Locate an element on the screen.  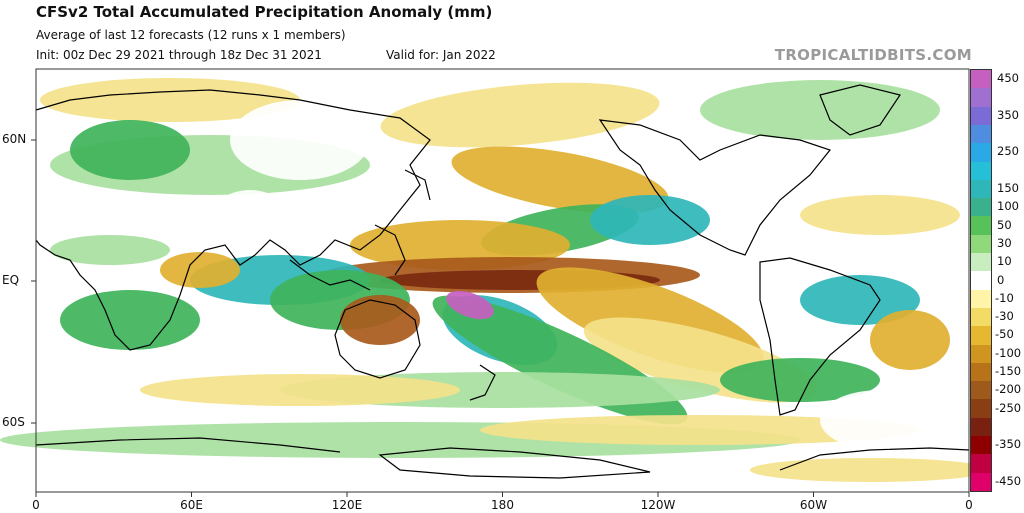
x-tick-label: 180 is located at coordinates (502, 505).